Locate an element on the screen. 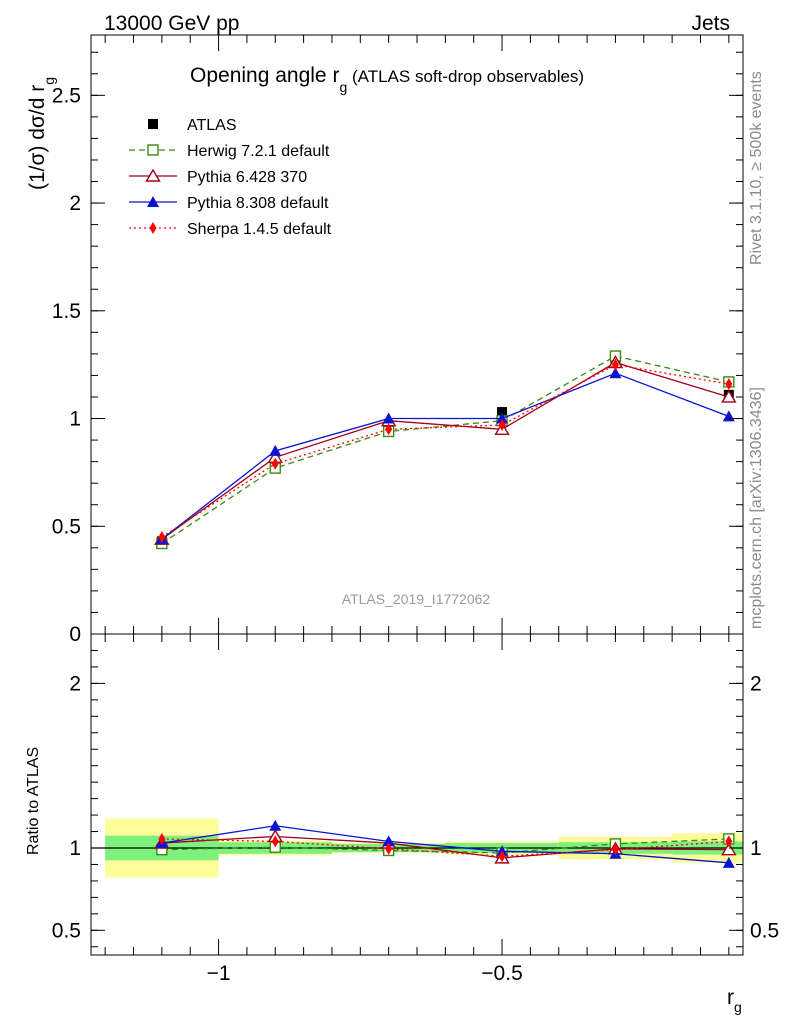 The image size is (786, 1024). ratio-y-tick-label: 0.5 is located at coordinates (66, 930).